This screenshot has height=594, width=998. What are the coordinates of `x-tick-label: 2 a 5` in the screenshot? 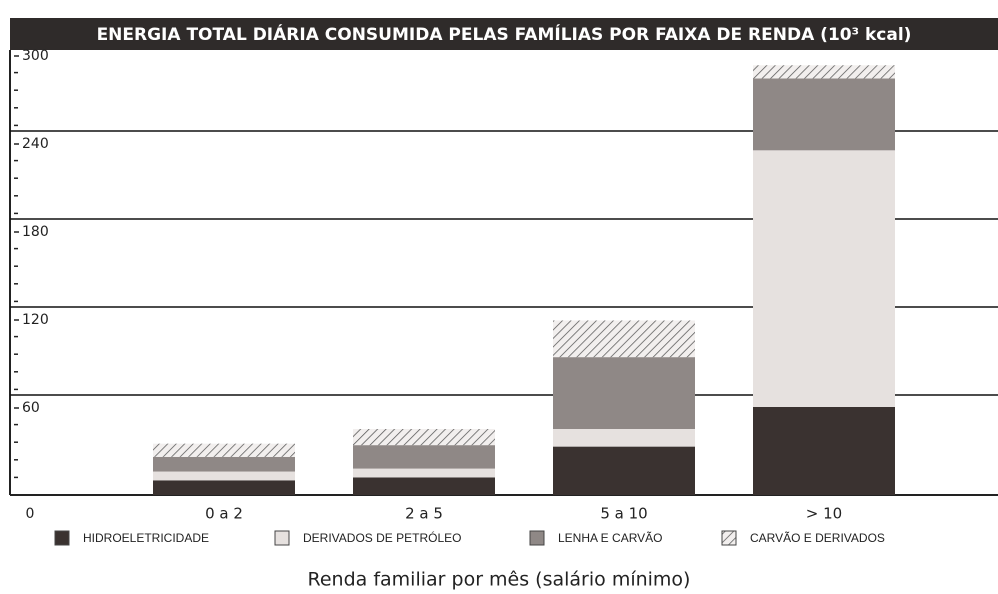 It's located at (424, 514).